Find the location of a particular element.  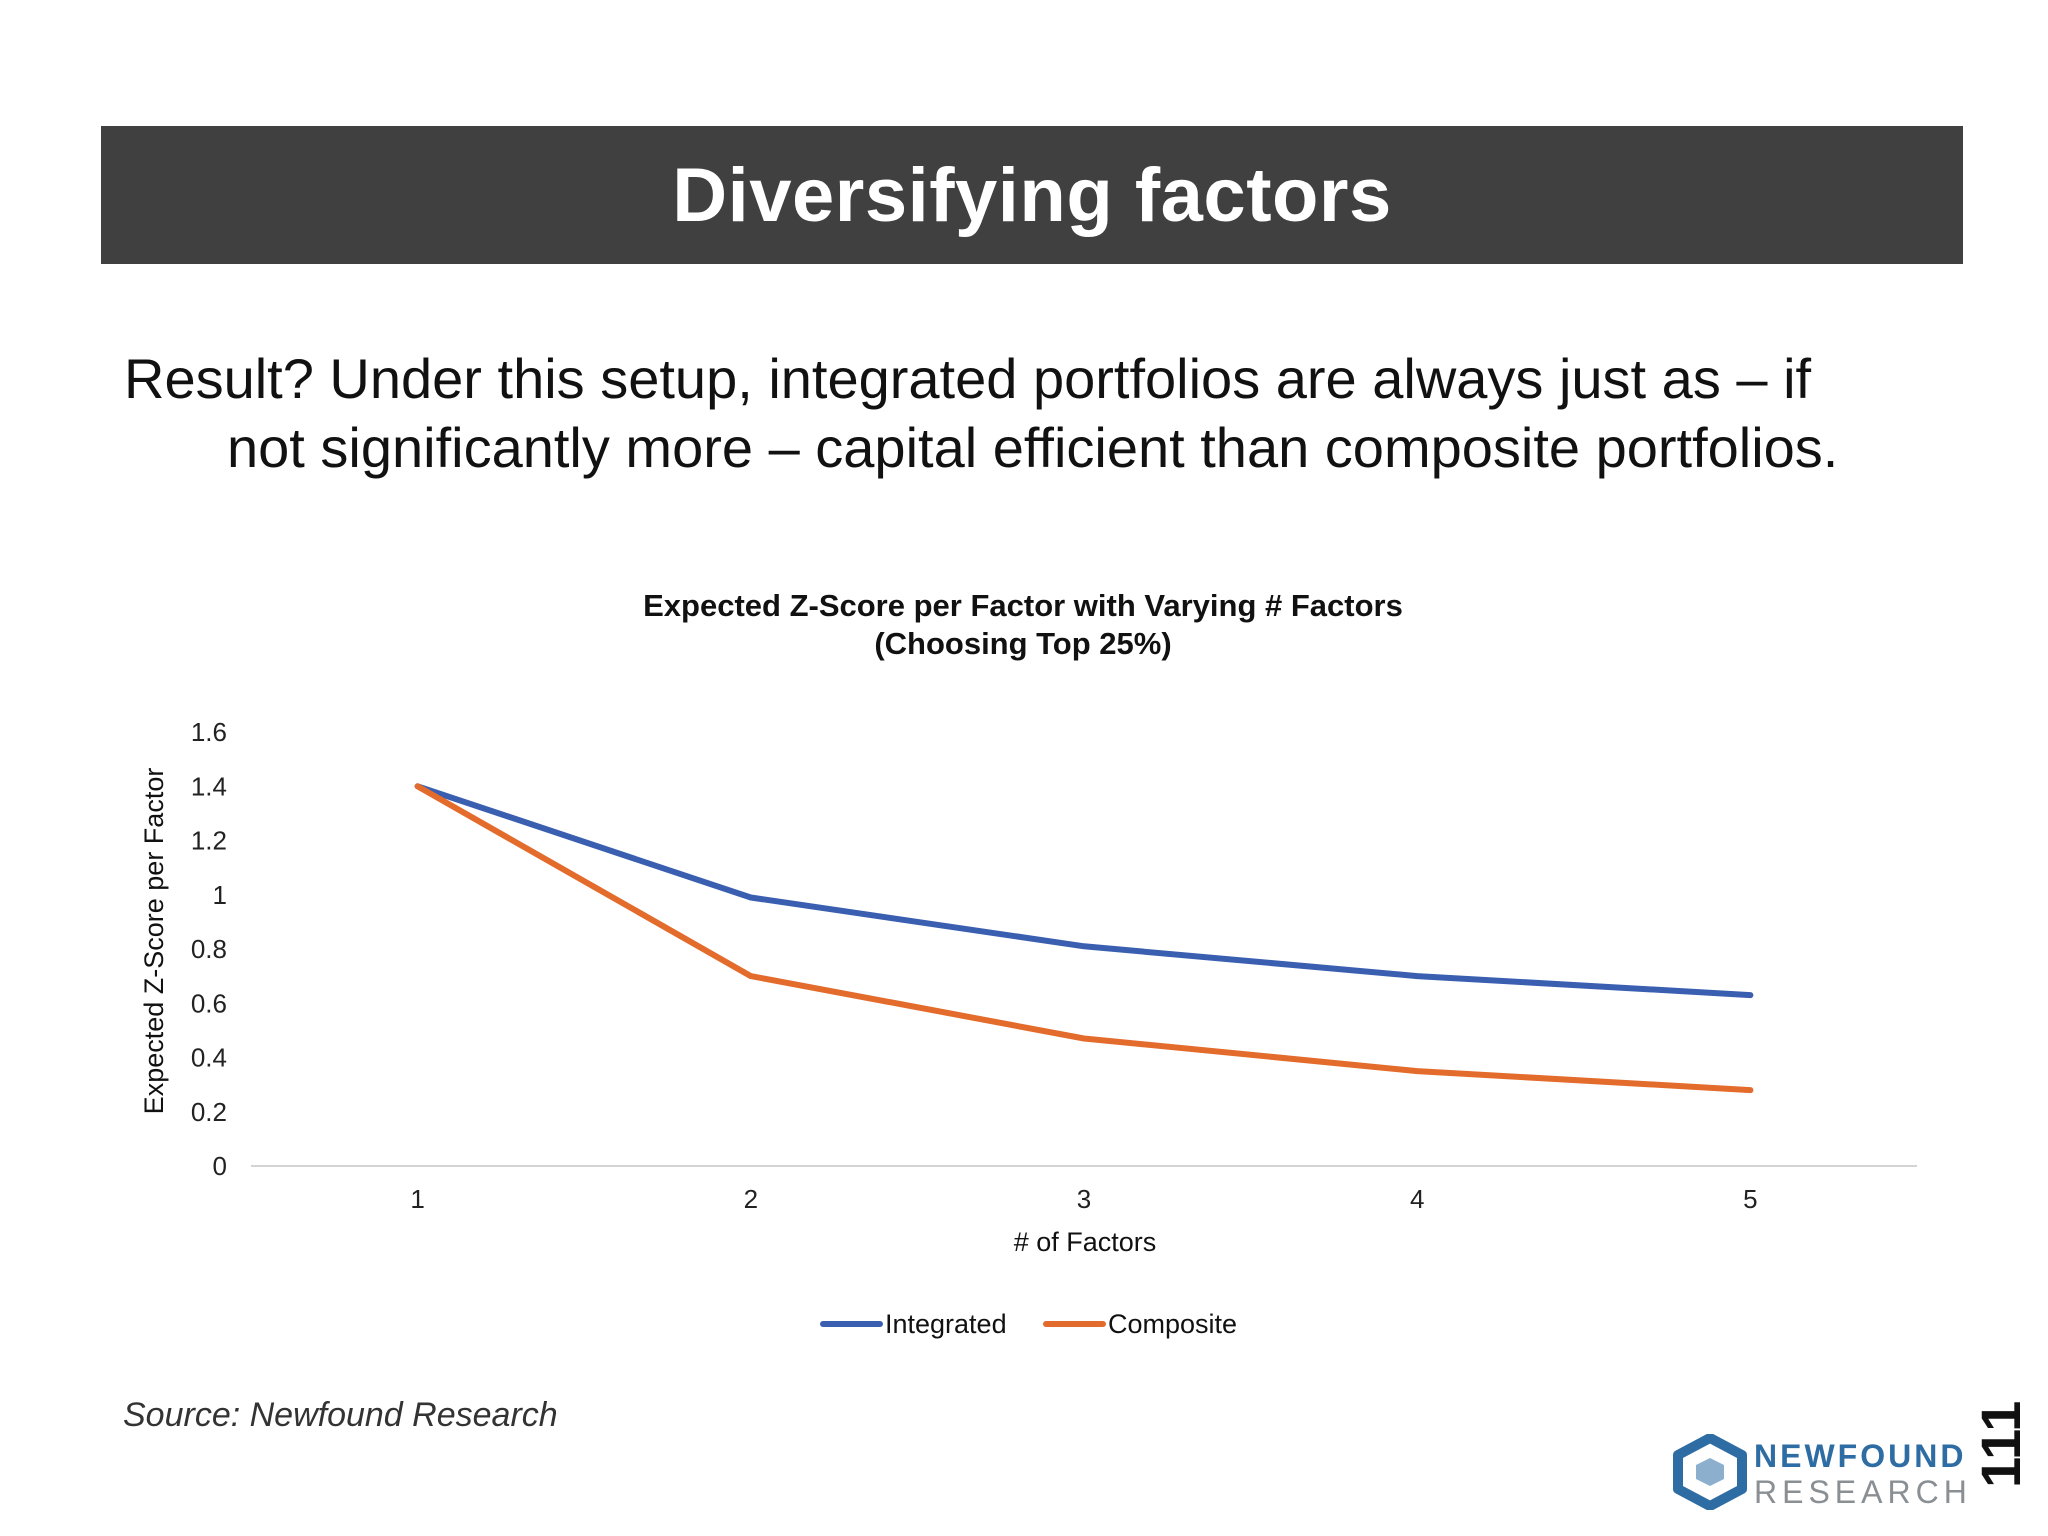

hexagon-logo-icon is located at coordinates (1710, 1472).